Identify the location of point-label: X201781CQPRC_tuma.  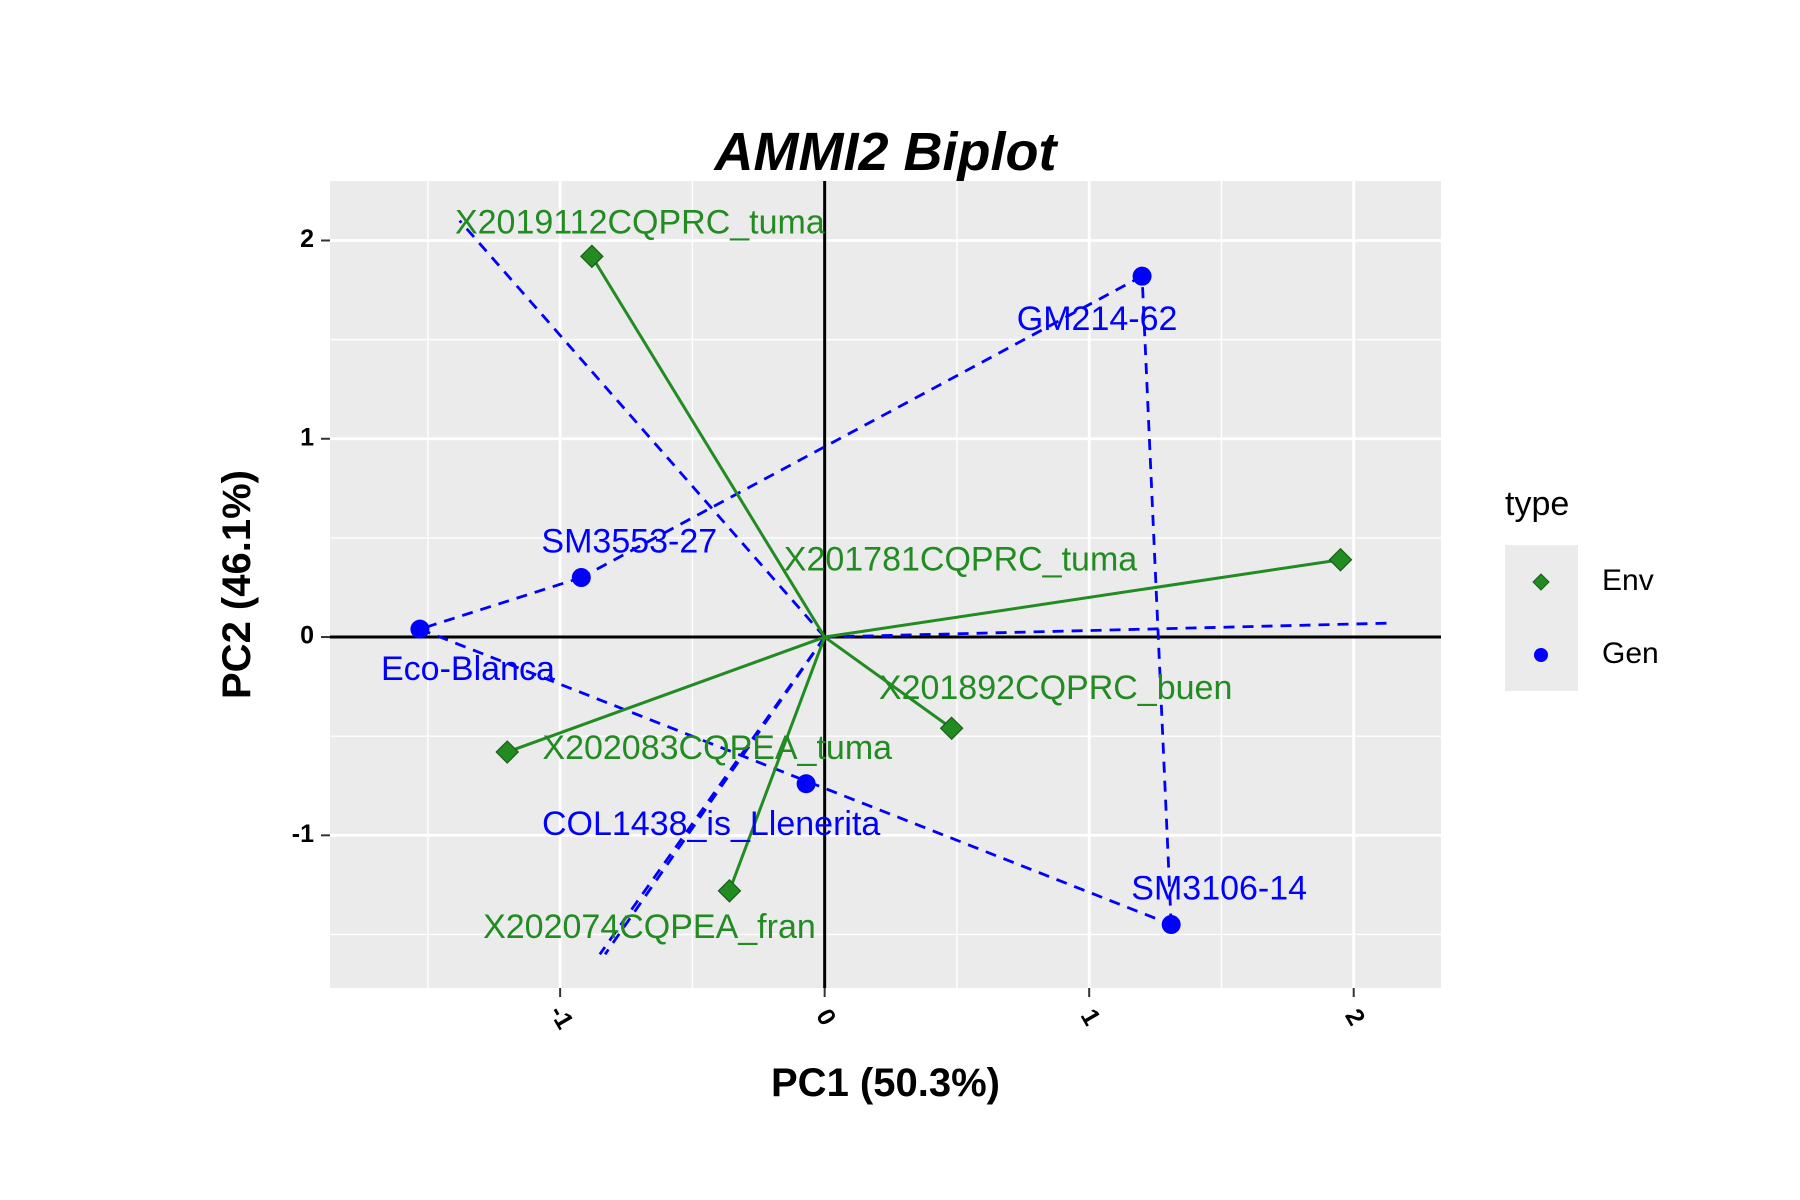
(961, 560).